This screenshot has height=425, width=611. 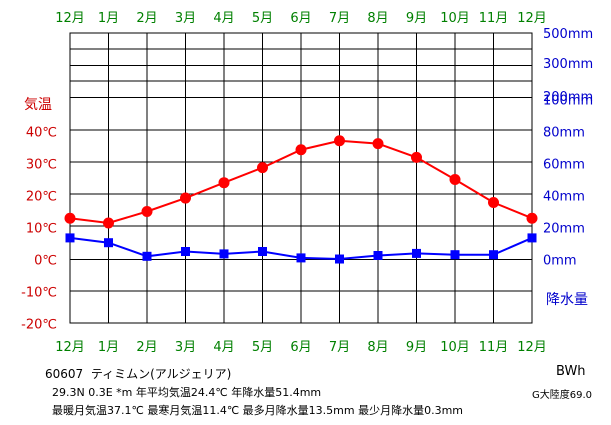 I want to click on month-label-bottom: 10月, so click(x=455, y=347).